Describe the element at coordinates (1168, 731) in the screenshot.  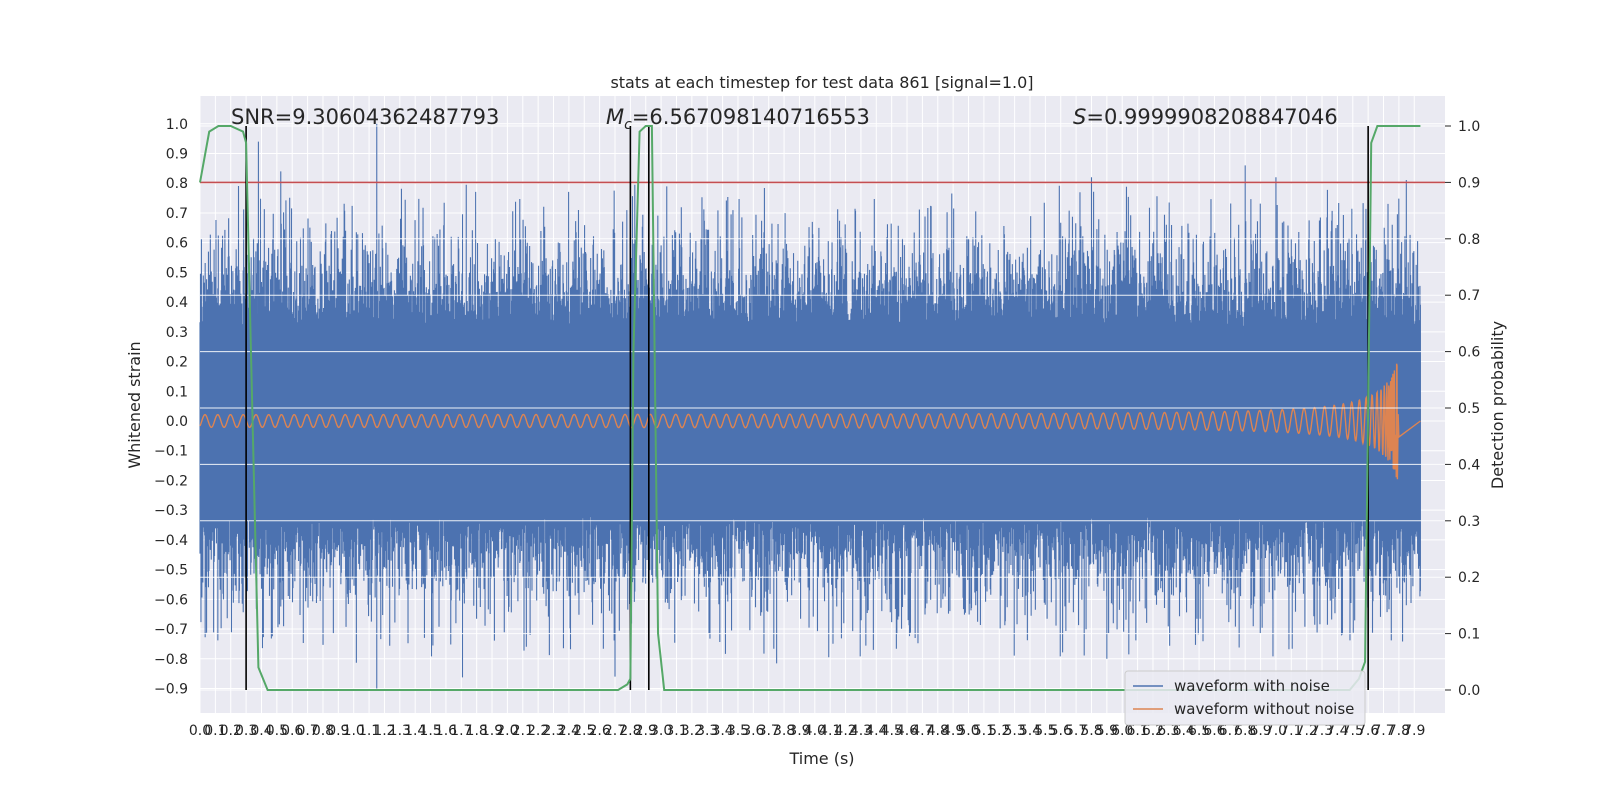
I see `x-tick-label: 6.3` at that location.